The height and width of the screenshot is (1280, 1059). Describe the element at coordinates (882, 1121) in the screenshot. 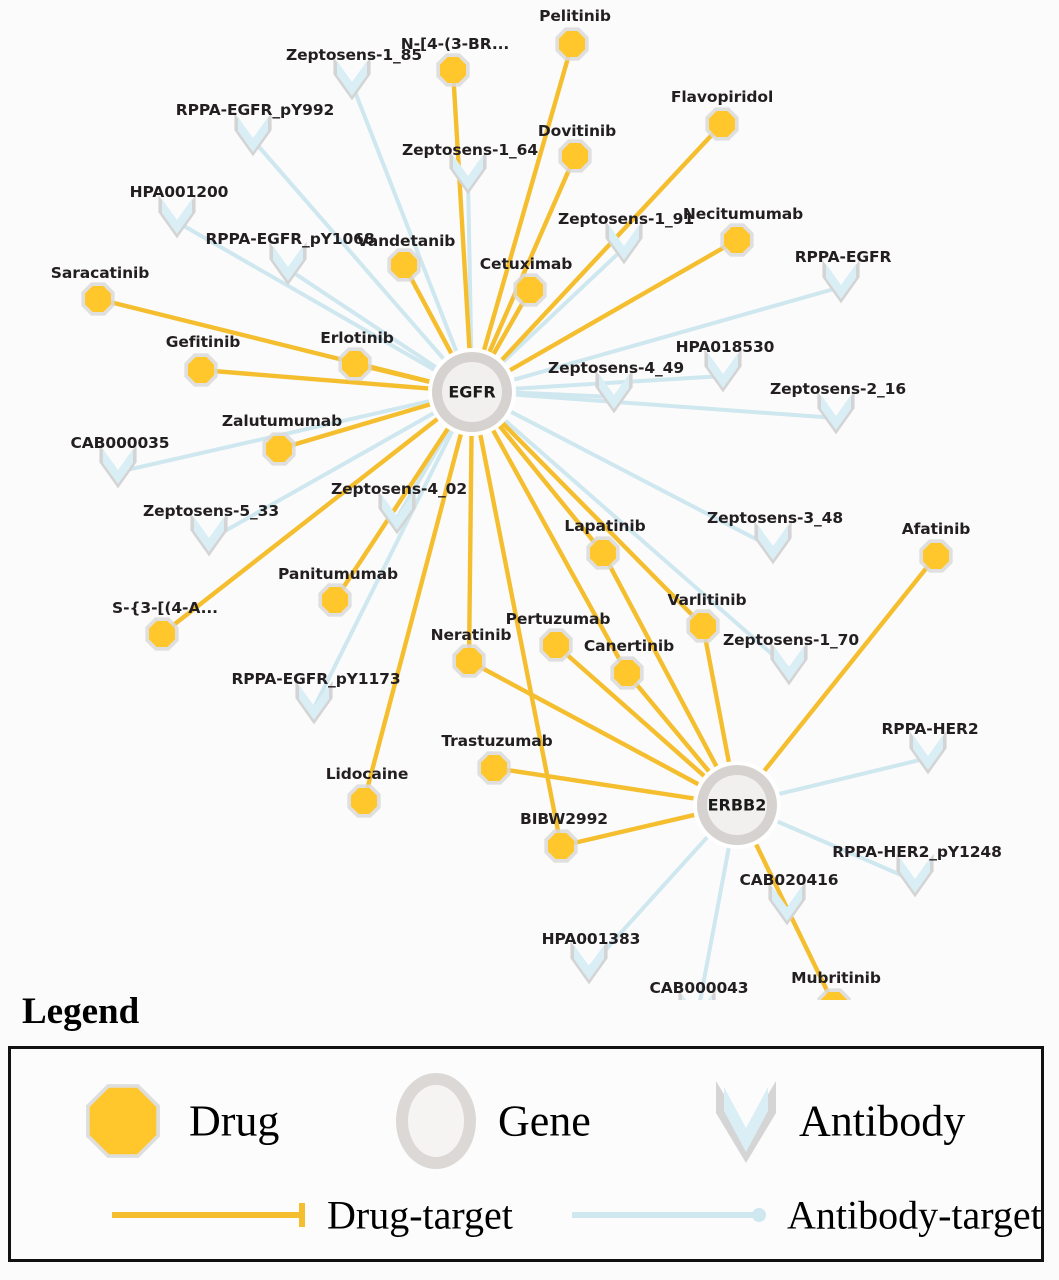

I see `legend-label-antibody: Antibody` at that location.